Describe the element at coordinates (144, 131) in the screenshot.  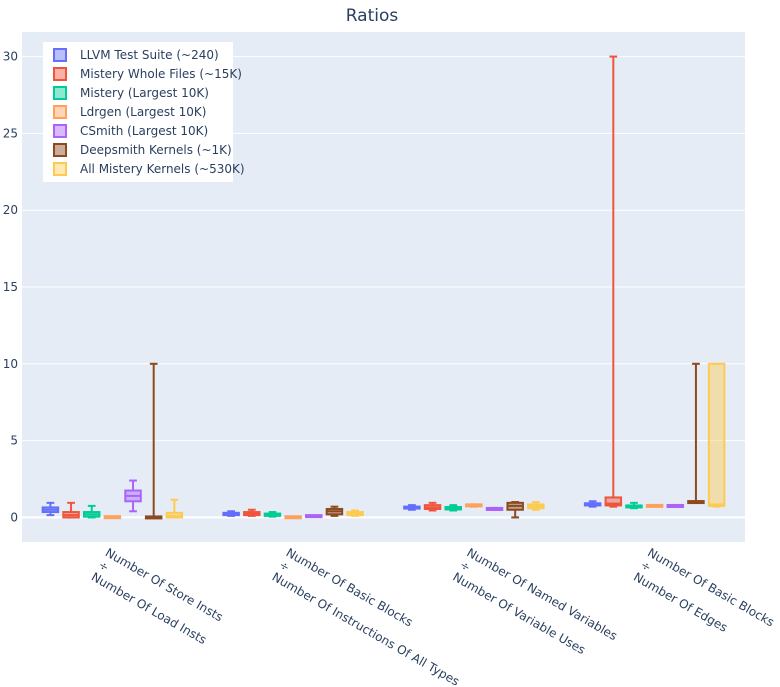
I see `legend-label: CSmith (Largest 10K)` at that location.